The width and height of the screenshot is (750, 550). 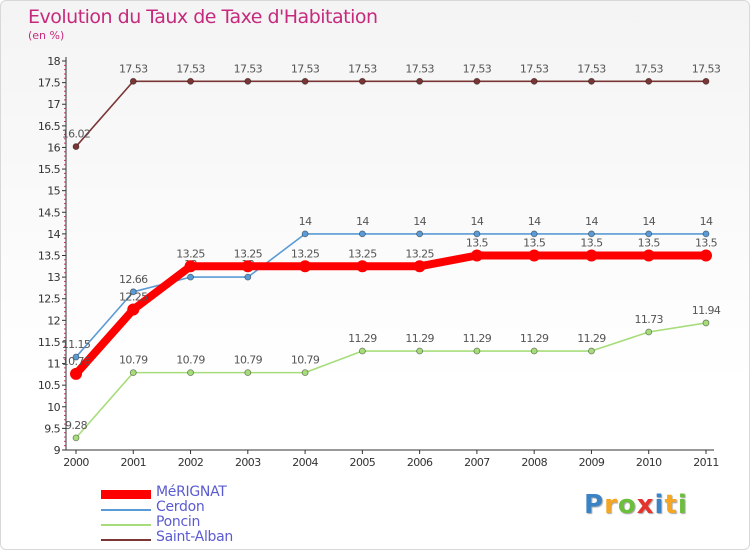 What do you see at coordinates (53, 277) in the screenshot?
I see `y-tick-label: 13` at bounding box center [53, 277].